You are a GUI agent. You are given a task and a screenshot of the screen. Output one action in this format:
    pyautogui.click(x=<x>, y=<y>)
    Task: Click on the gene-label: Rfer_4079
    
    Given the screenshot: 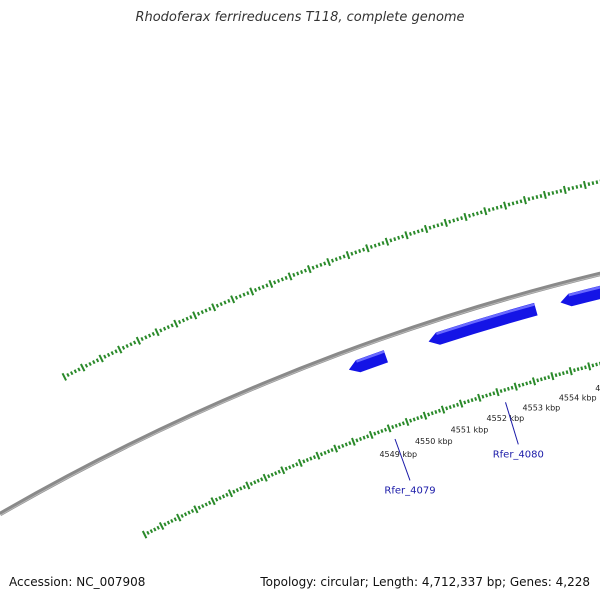 What is the action you would take?
    pyautogui.click(x=409, y=490)
    